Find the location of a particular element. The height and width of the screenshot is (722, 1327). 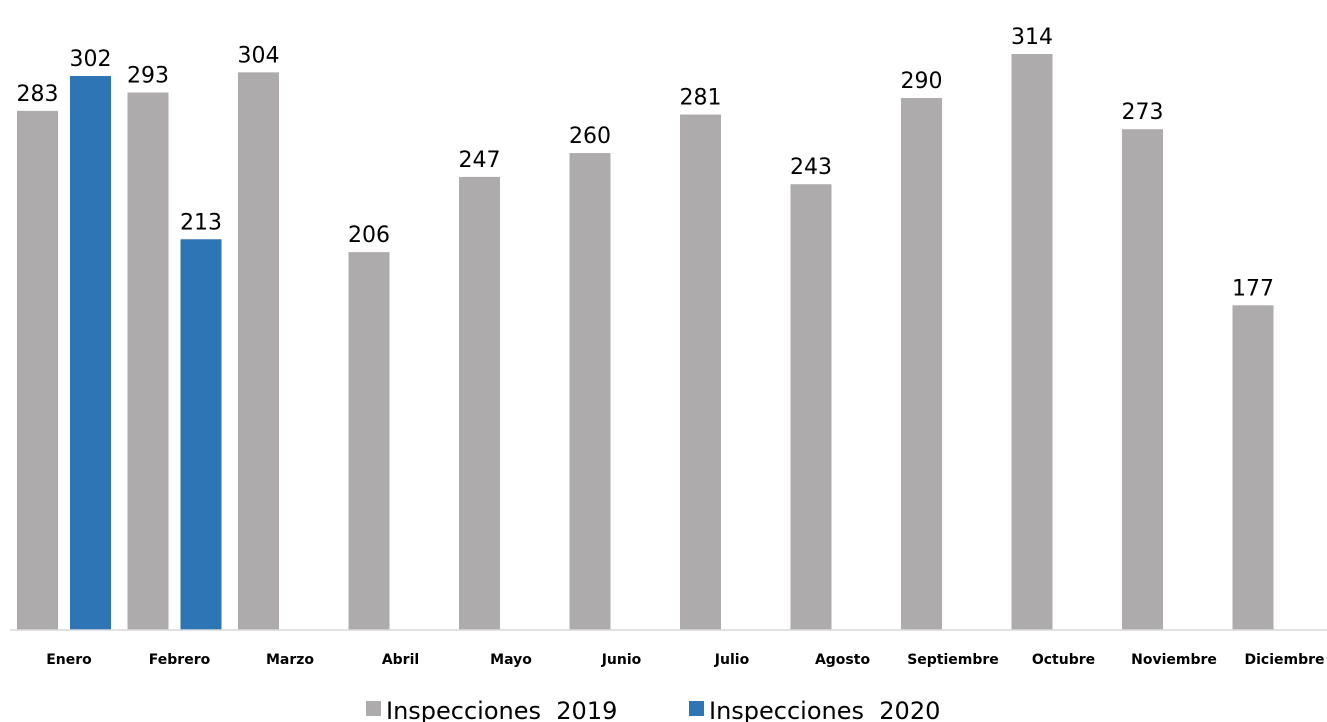

legend-label-2020: Inspecciones 2020 is located at coordinates (824, 709).